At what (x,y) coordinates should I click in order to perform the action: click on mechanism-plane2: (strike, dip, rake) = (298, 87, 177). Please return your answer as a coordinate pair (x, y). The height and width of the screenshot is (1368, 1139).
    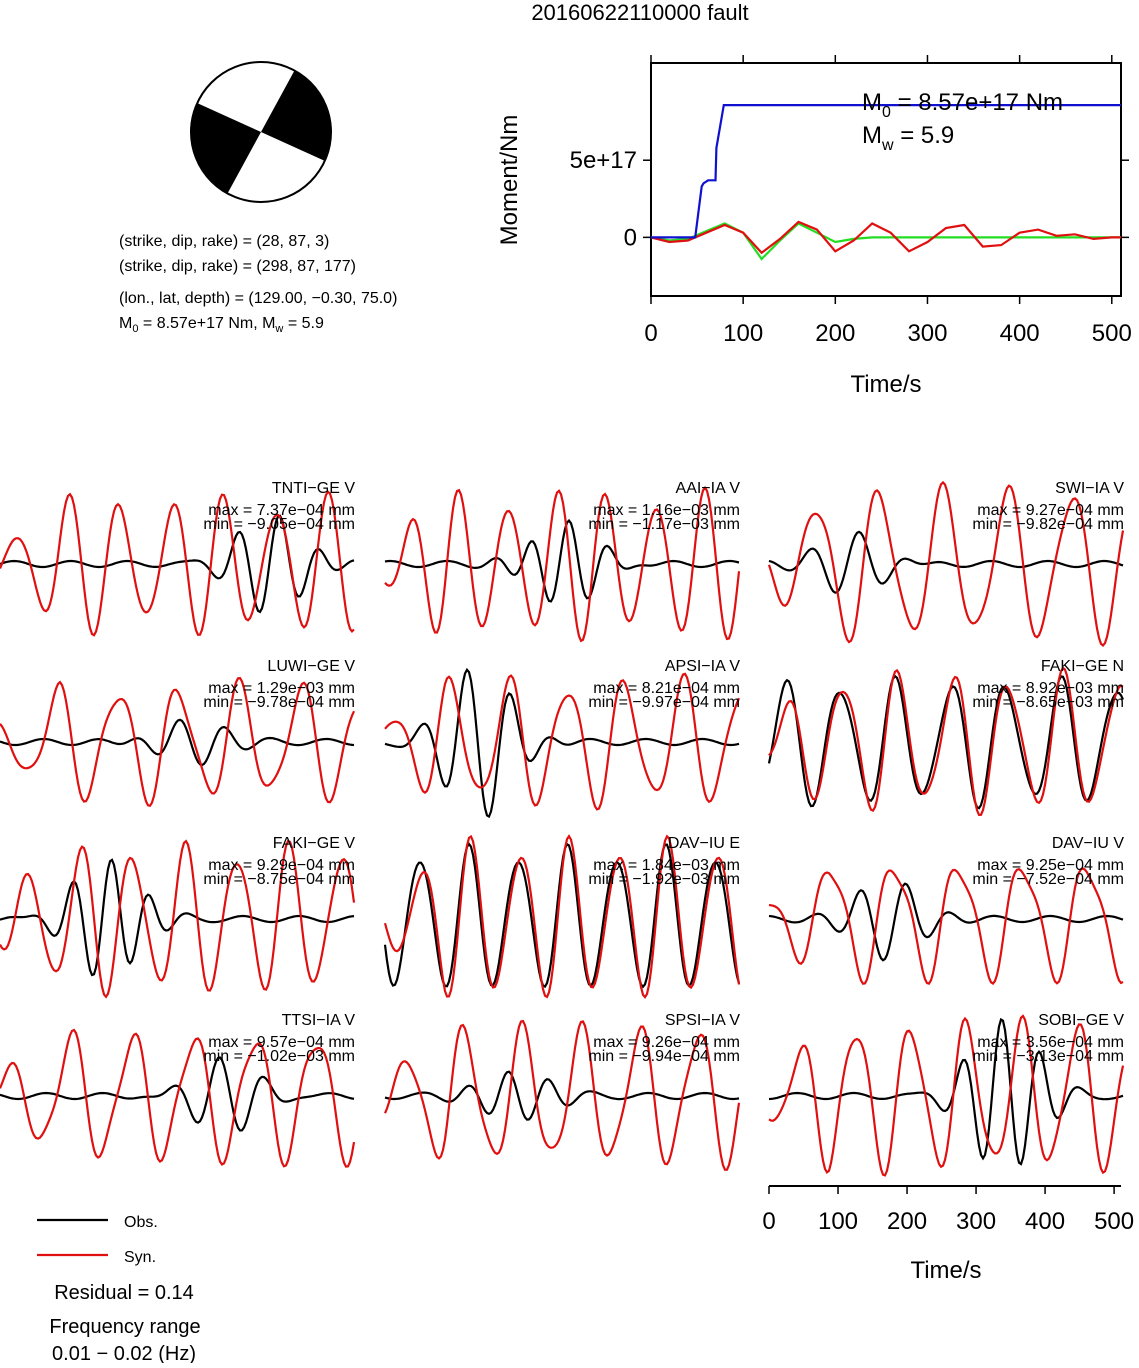
    Looking at the image, I should click on (237, 266).